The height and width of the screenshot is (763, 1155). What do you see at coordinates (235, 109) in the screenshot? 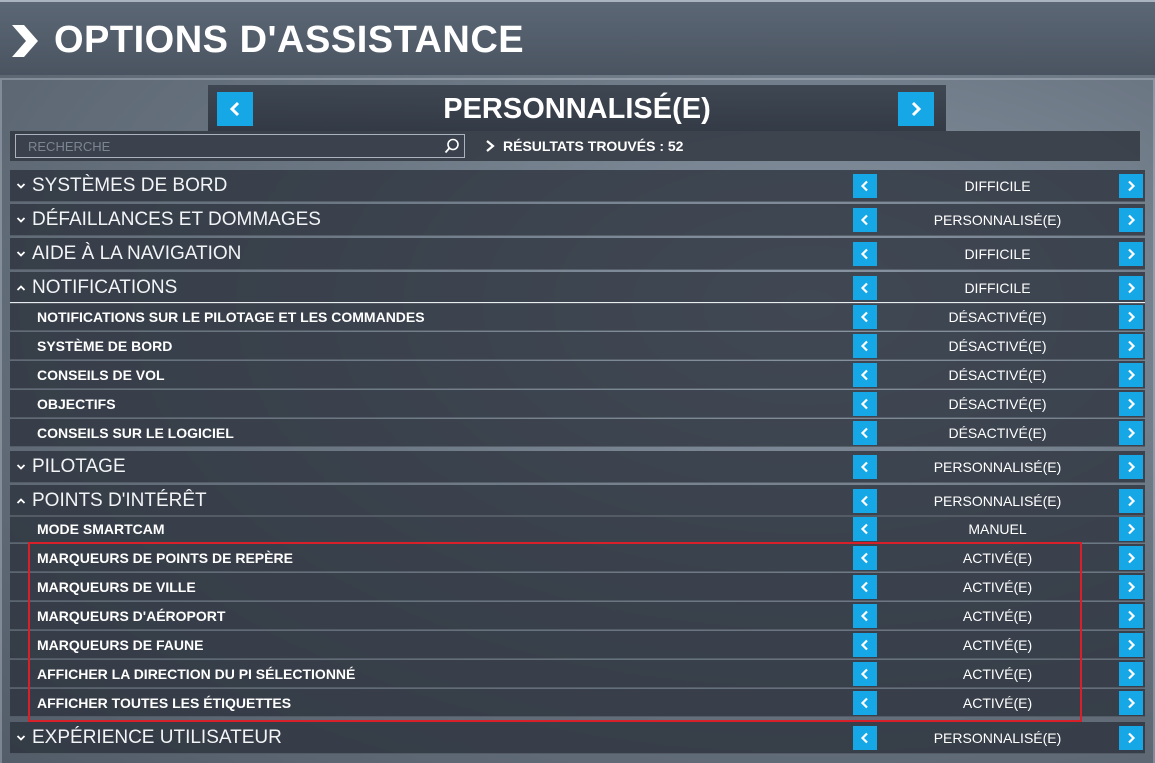
I see `preset-prev-button` at bounding box center [235, 109].